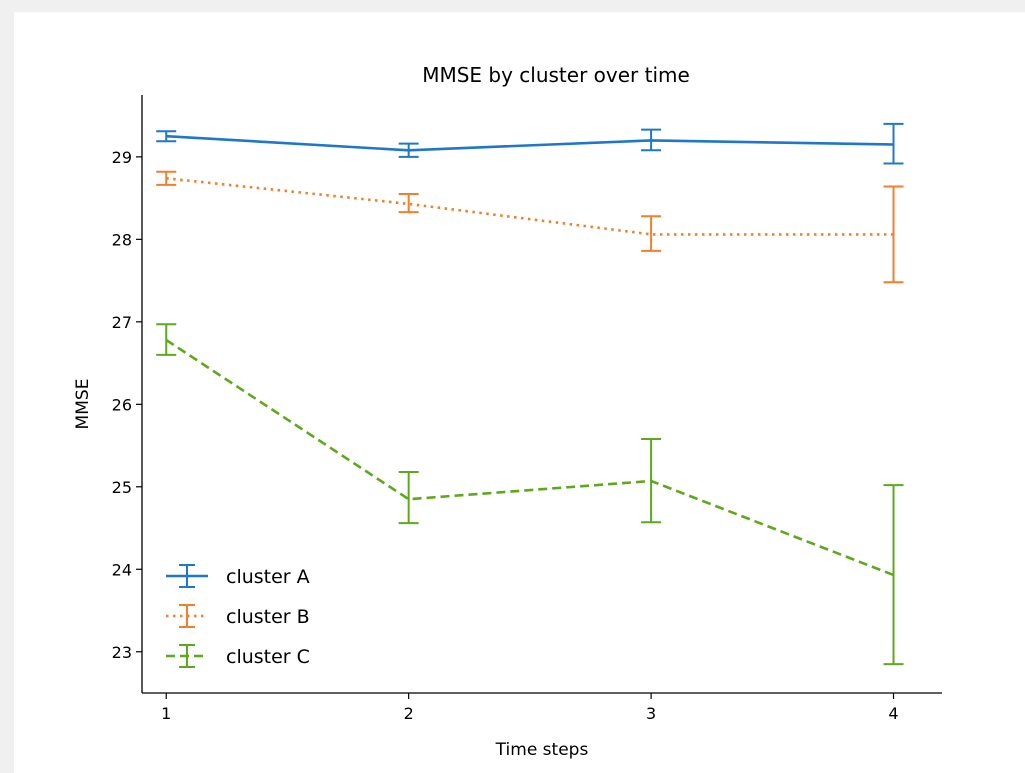 This screenshot has height=773, width=1025. I want to click on legend: cluster A cluster B cluster C, so click(238, 616).